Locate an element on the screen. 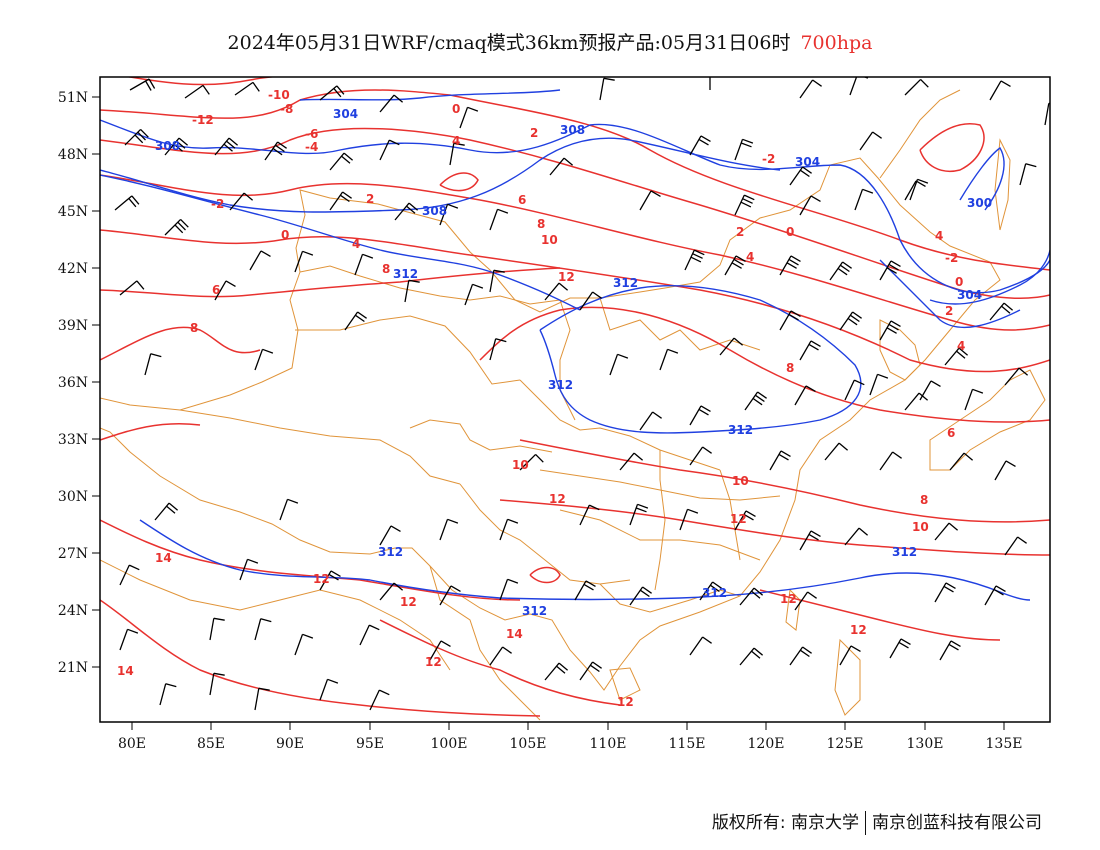 This screenshot has height=850, width=1100. lat-label: 27N is located at coordinates (73, 554).